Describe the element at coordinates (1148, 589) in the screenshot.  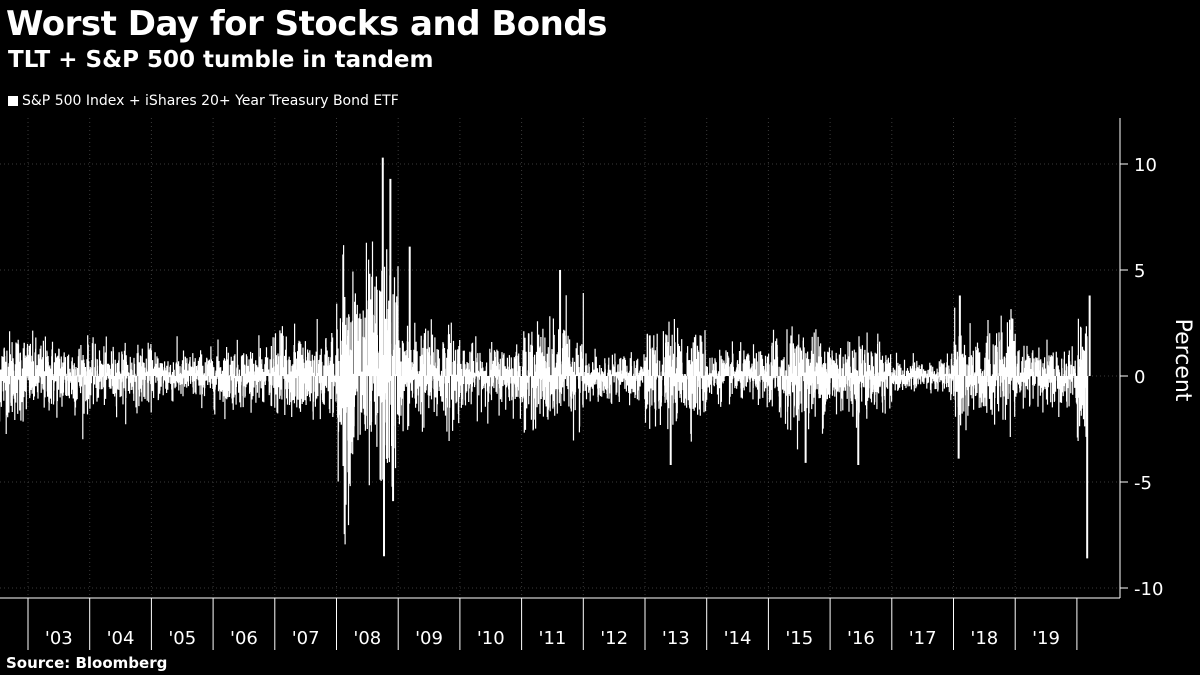
I see `y-tick-label: -10` at that location.